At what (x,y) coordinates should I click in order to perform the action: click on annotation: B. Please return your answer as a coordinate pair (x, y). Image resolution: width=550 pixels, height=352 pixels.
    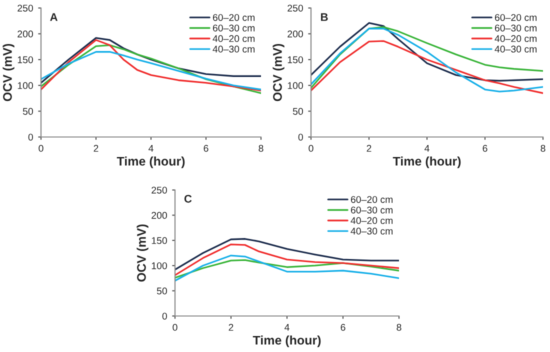
    Looking at the image, I should click on (324, 17).